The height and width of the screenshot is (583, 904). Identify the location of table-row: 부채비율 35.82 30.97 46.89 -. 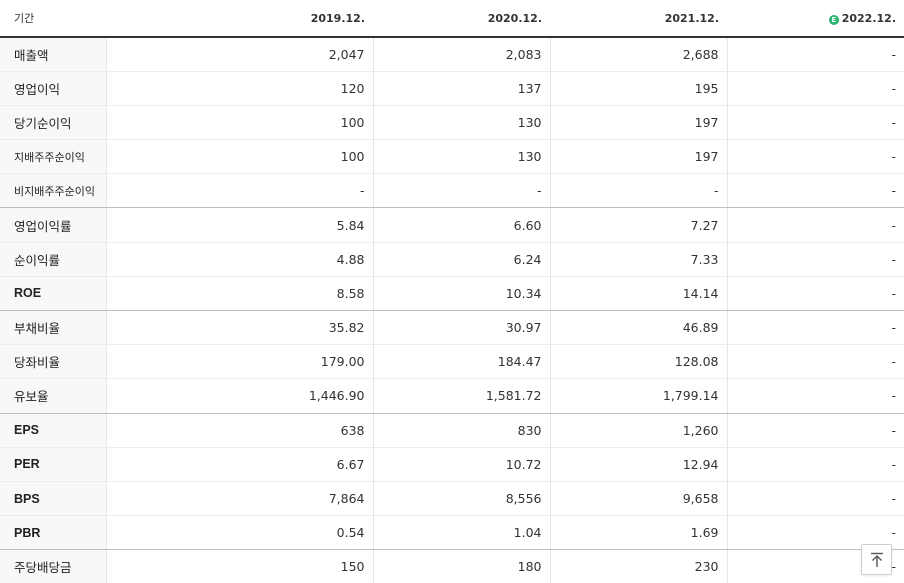
(452, 328).